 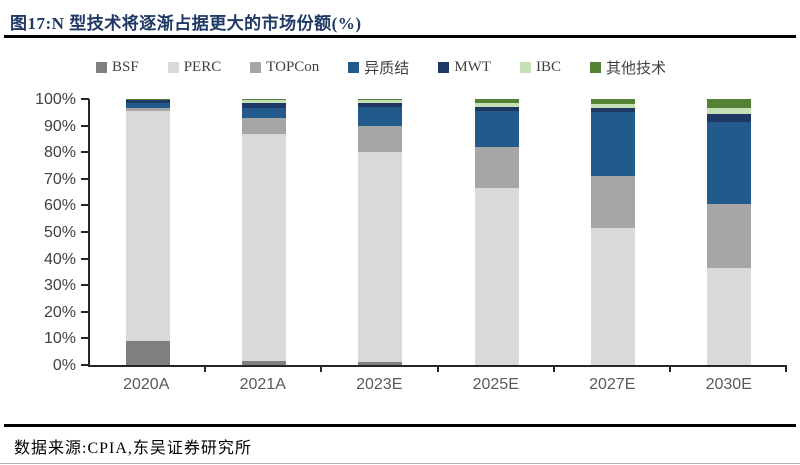 I want to click on y-tick-label: 100%, so click(x=55, y=99).